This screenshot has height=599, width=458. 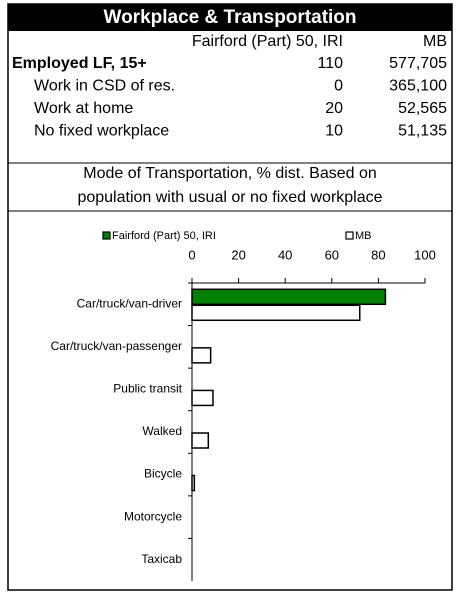 I want to click on legend-label: MB, so click(x=363, y=236).